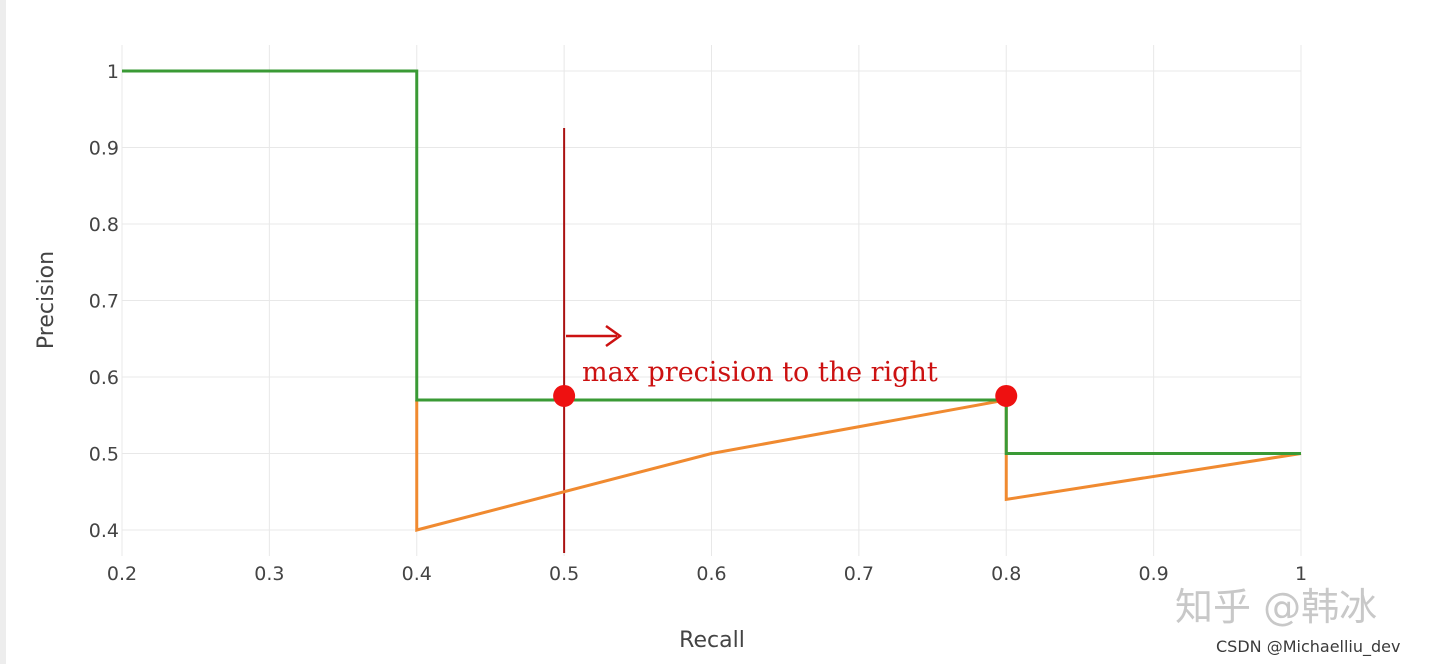 This screenshot has width=1434, height=664. What do you see at coordinates (104, 531) in the screenshot?
I see `y-tick-label: 0.4` at bounding box center [104, 531].